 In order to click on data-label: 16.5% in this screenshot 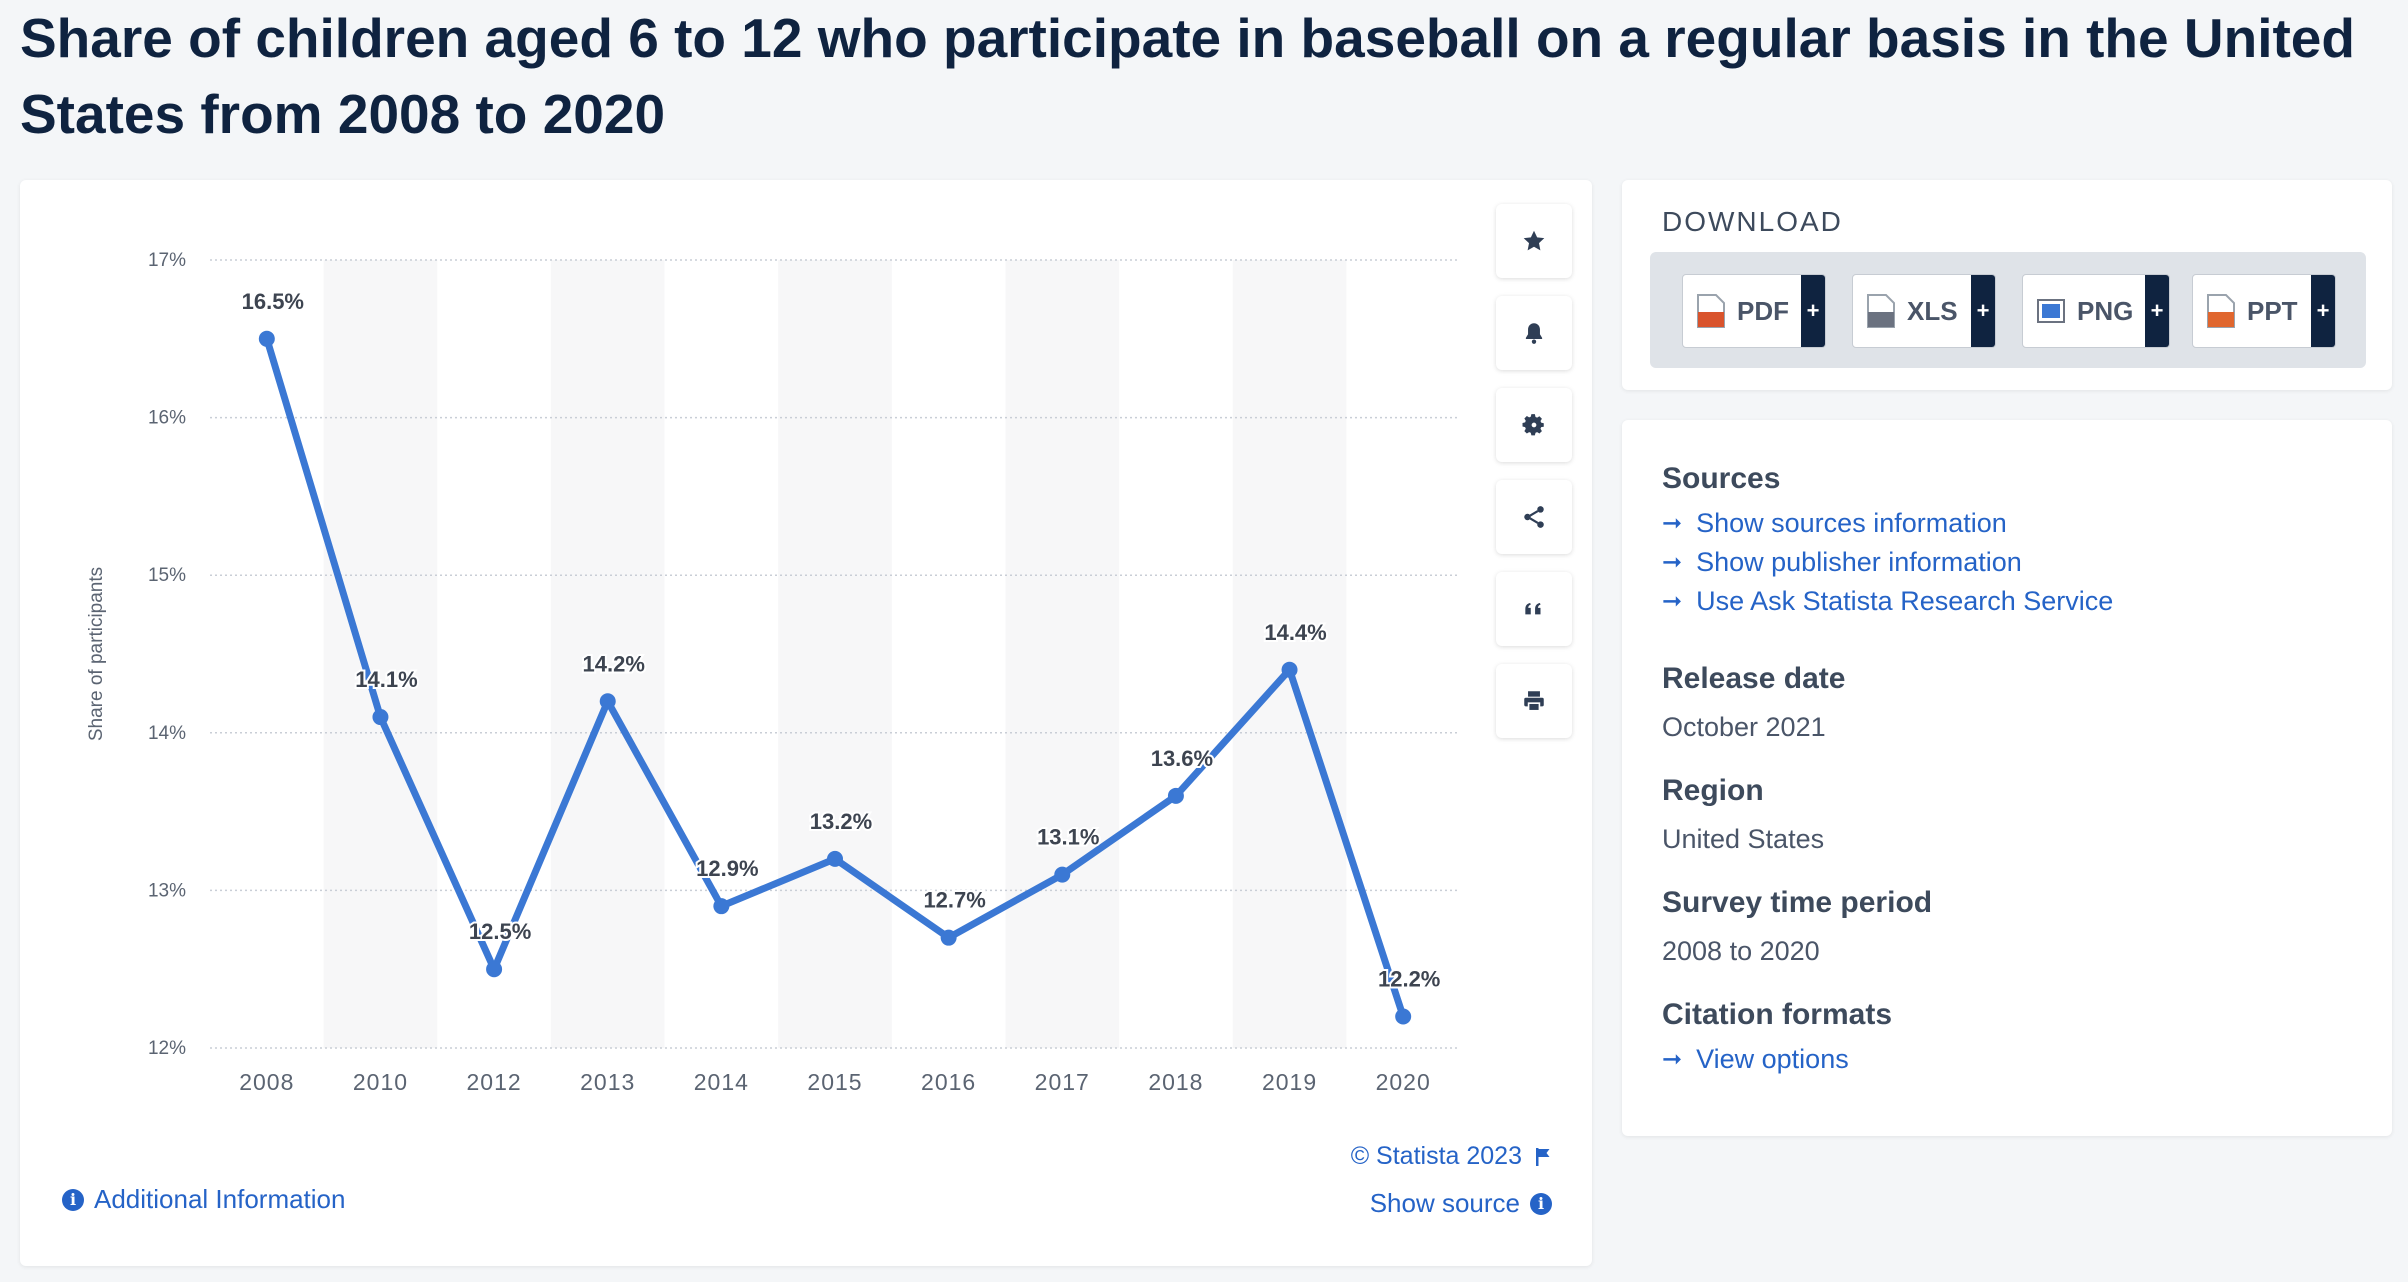, I will do `click(273, 301)`.